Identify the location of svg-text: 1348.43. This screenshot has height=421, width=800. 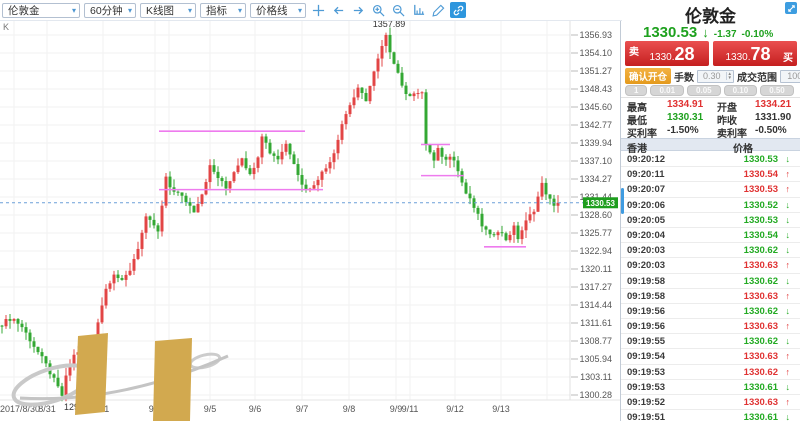
(595, 89).